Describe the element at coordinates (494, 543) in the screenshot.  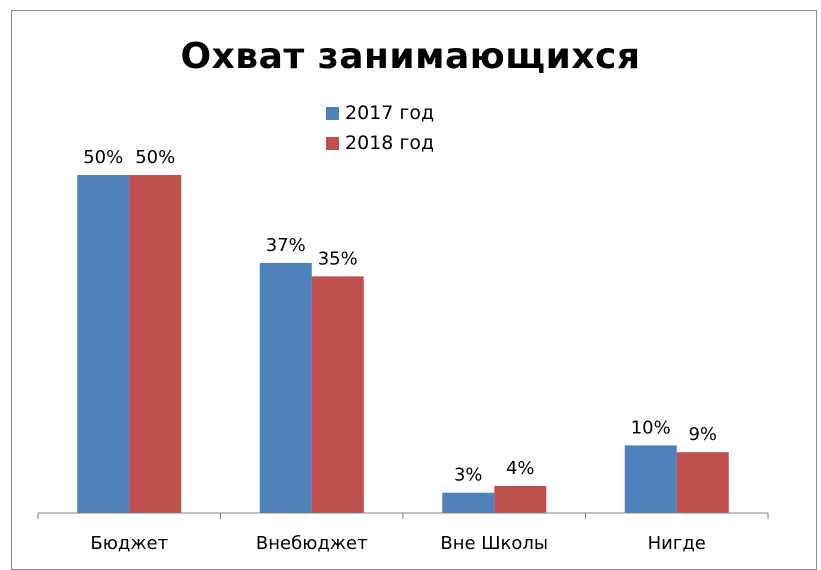
I see `category-label: Вне Школы` at that location.